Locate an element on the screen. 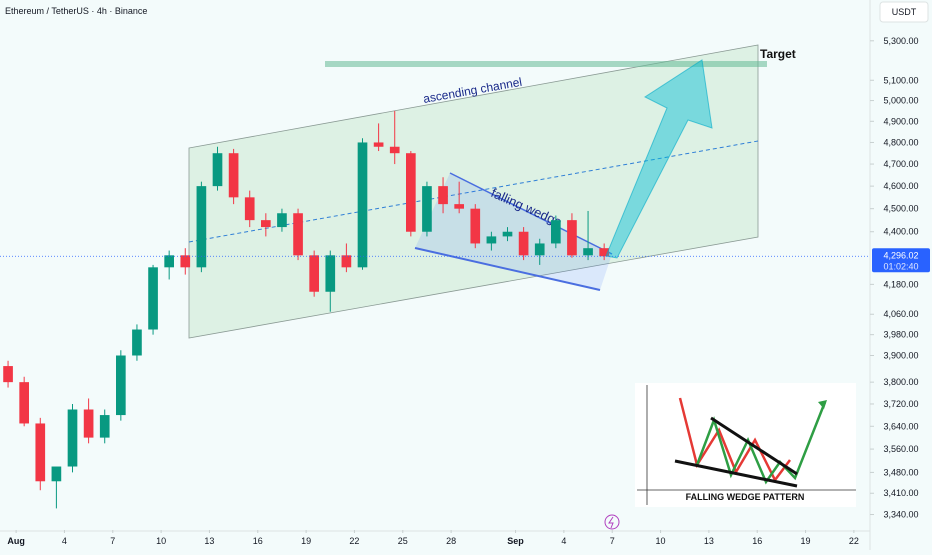  breakout-arrow is located at coordinates (659, 159).